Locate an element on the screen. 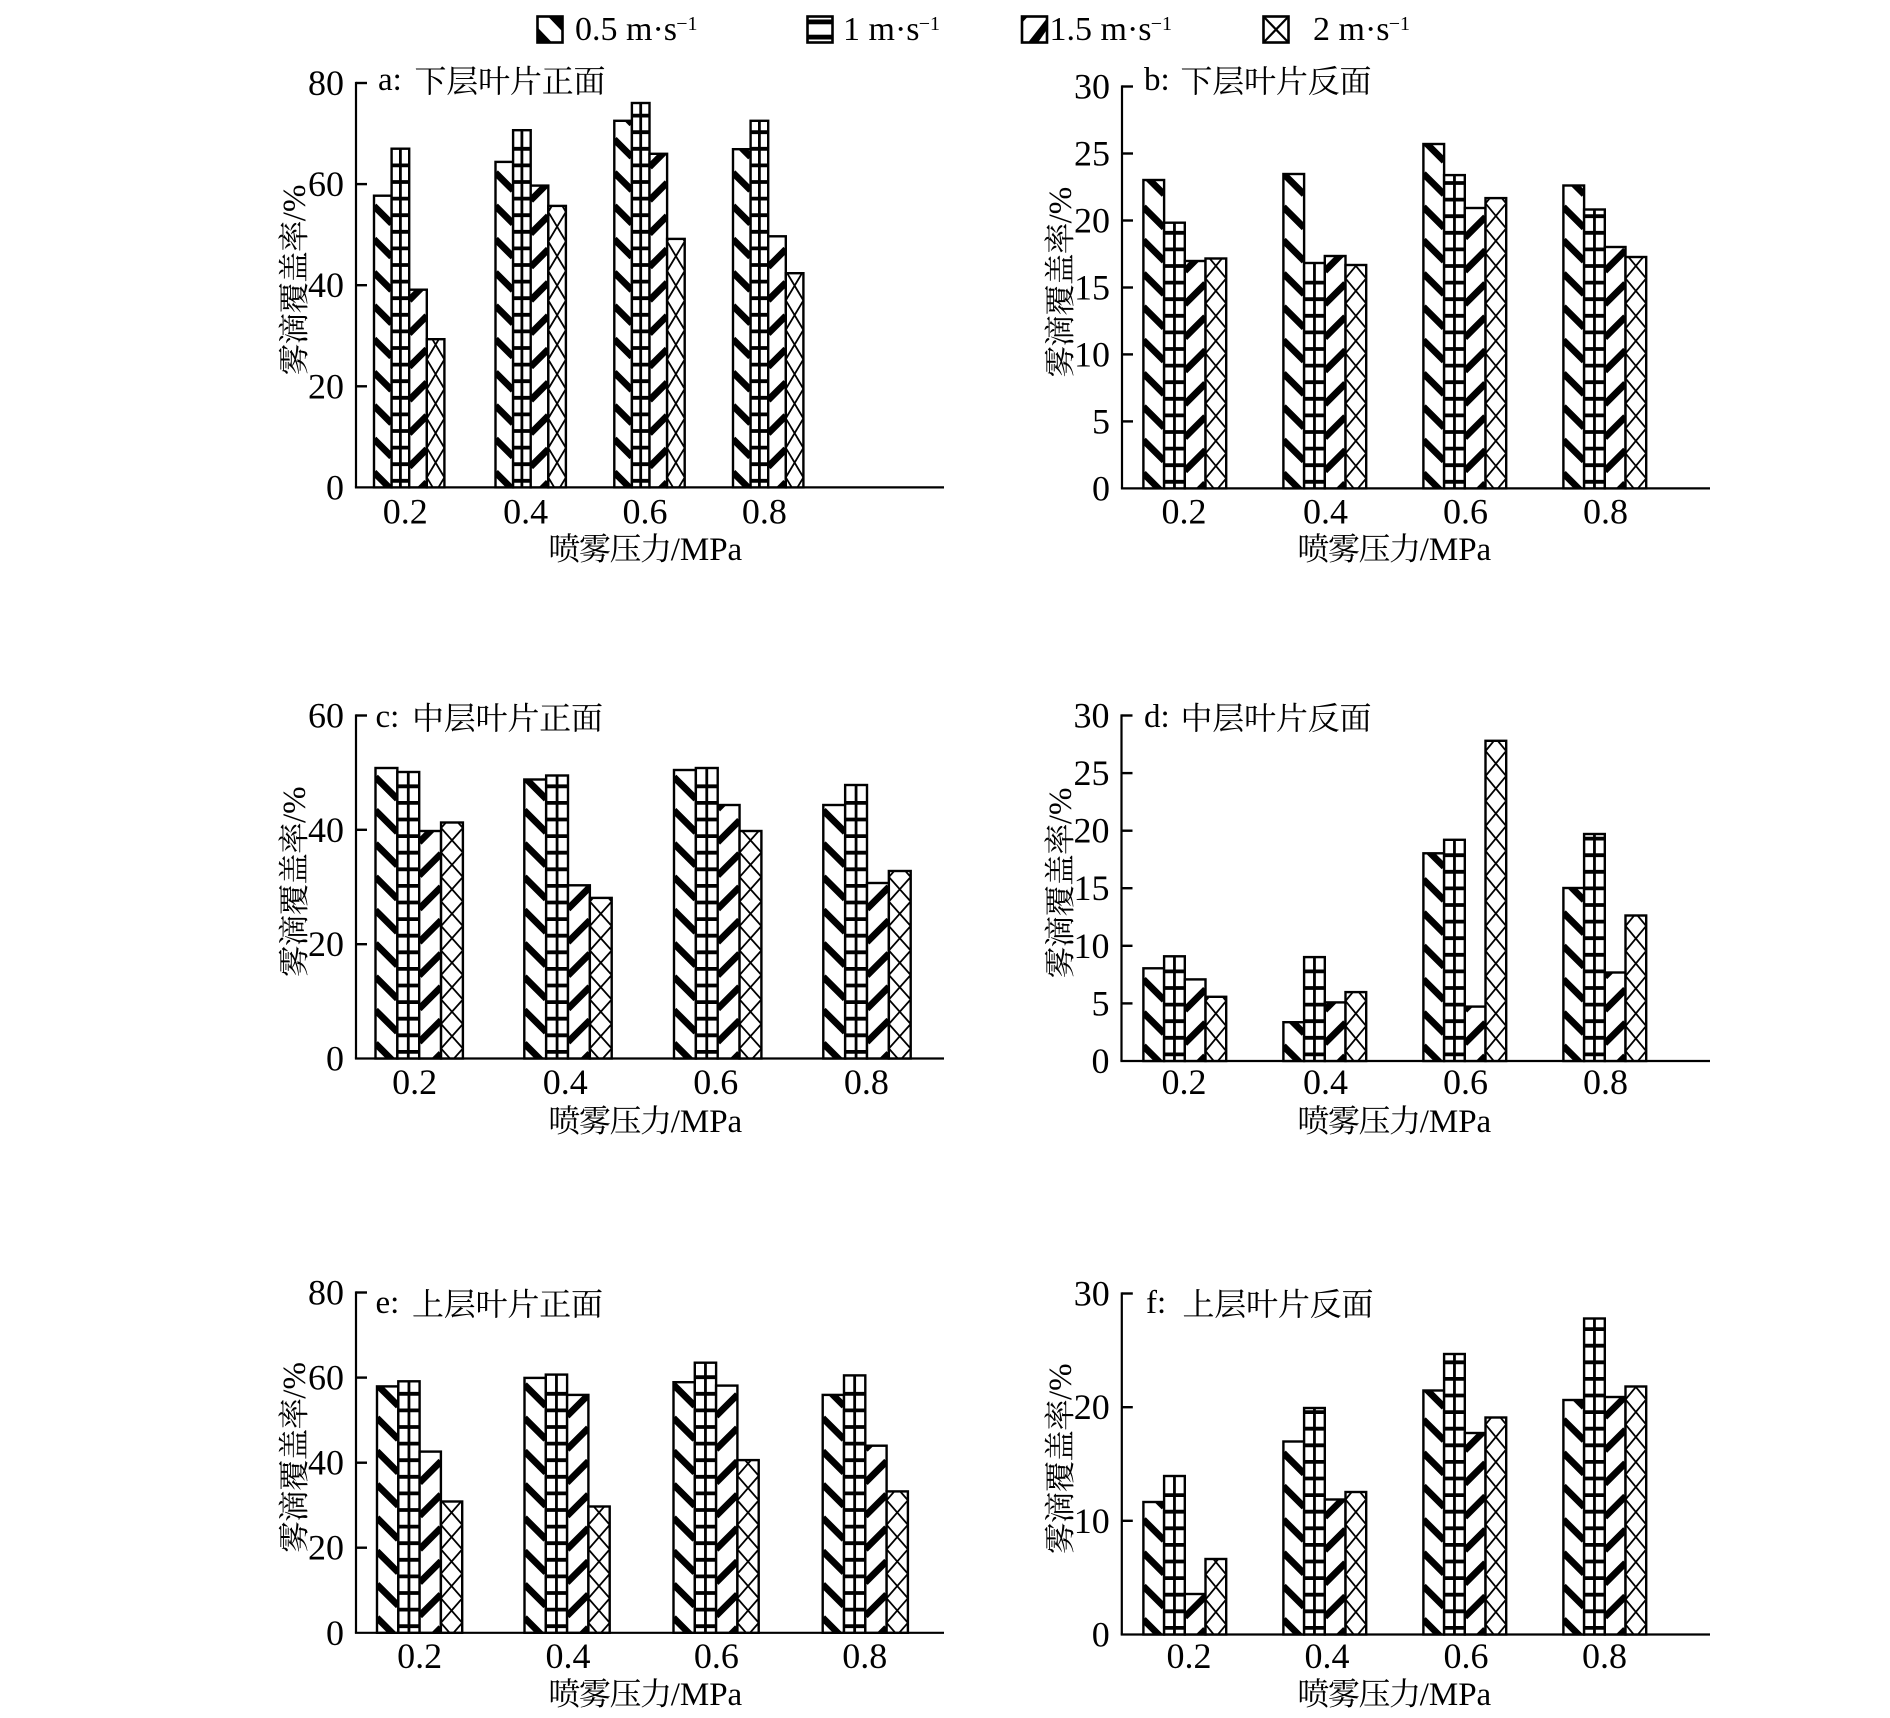  svg-text: c: is located at coordinates (388, 717).